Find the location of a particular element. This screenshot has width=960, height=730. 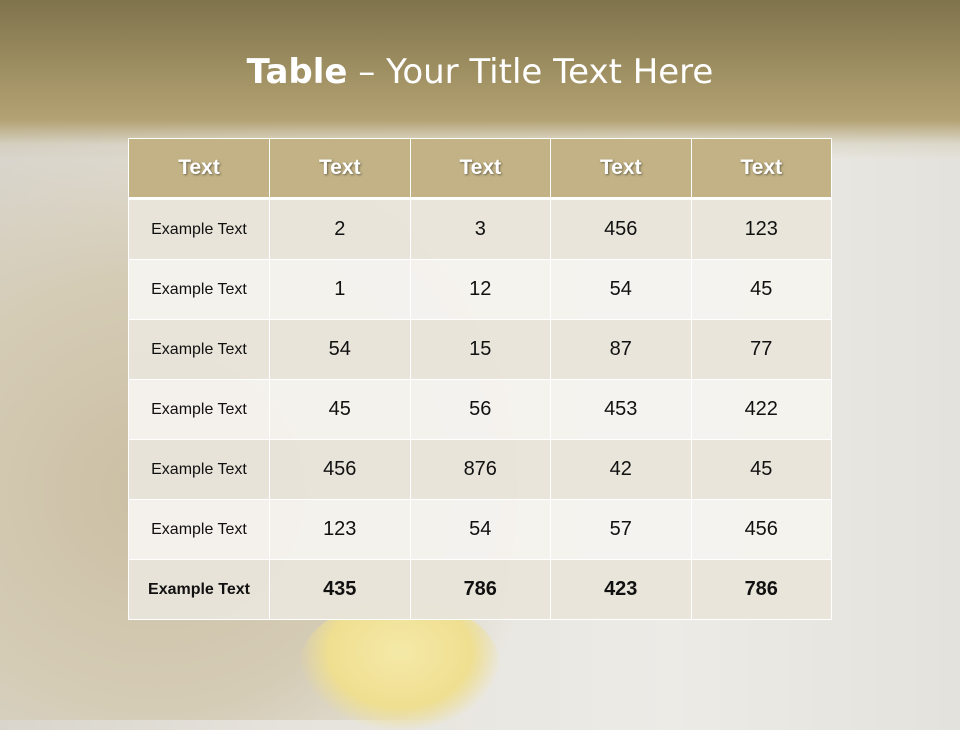

table-cell: 3 is located at coordinates (480, 229).